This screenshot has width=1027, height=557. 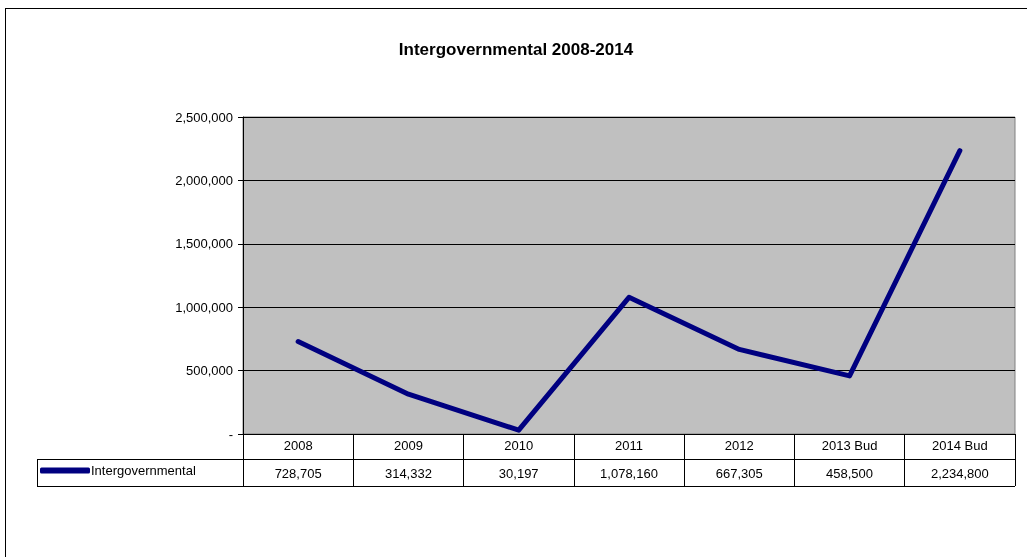 I want to click on x-tick-label: 2009, so click(x=408, y=445).